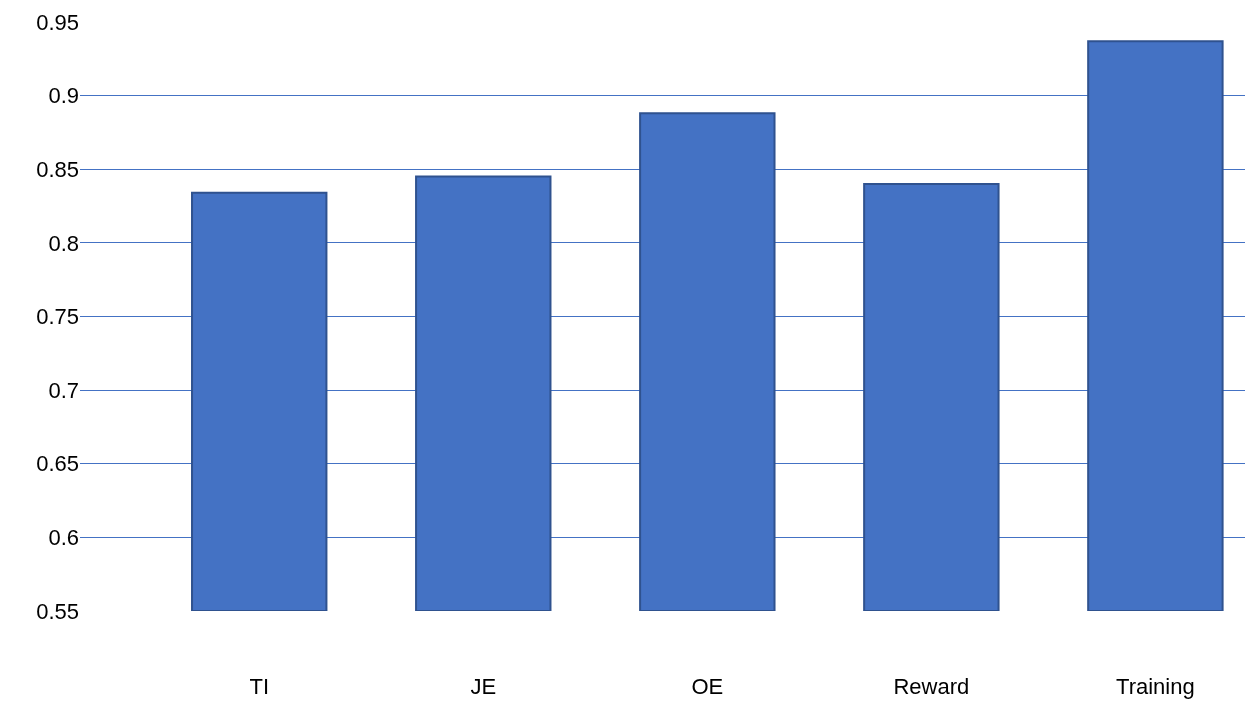 The image size is (1255, 711). Describe the element at coordinates (57, 611) in the screenshot. I see `y-tick-label: 0.55` at that location.